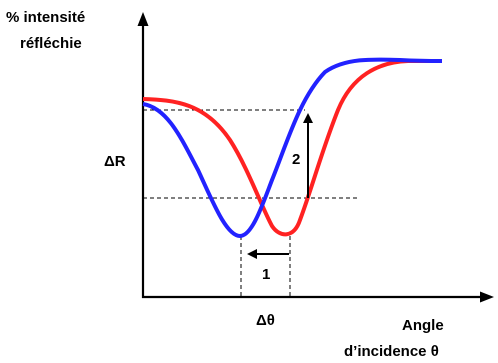 The height and width of the screenshot is (363, 498). What do you see at coordinates (45, 17) in the screenshot?
I see `y-axis-label-line1: % intensité` at bounding box center [45, 17].